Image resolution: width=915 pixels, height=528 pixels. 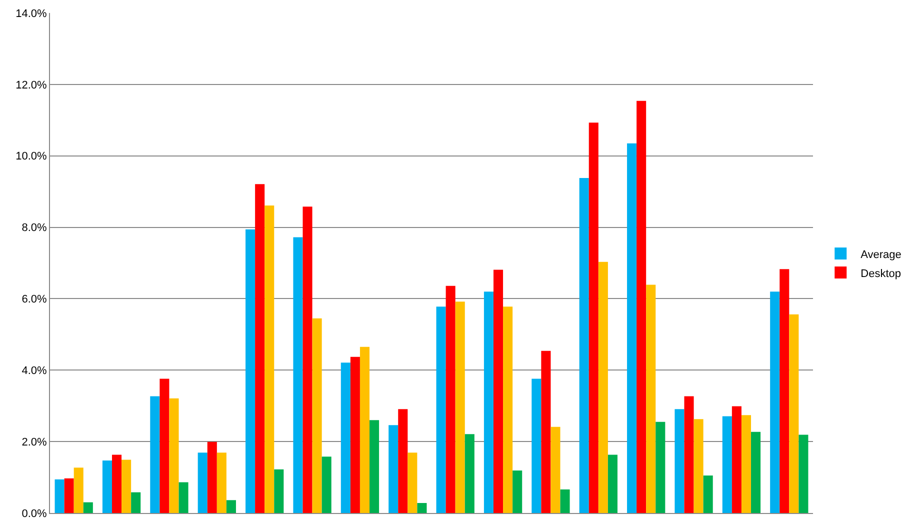 What do you see at coordinates (881, 254) in the screenshot?
I see `legend-label: Average` at bounding box center [881, 254].